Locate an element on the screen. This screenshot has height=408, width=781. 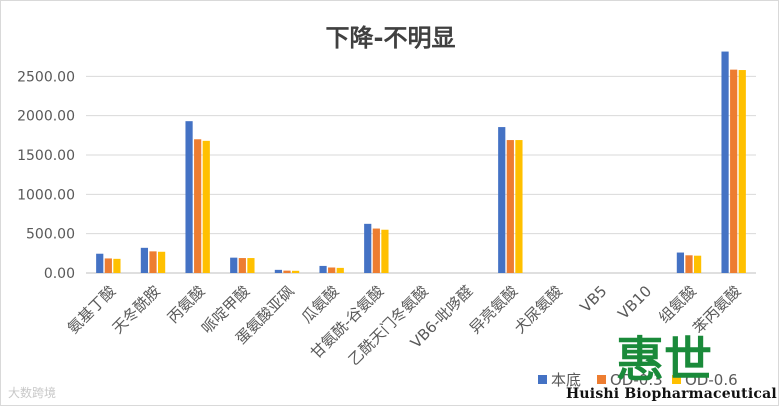
x-category-label: 氨基丁酸 is located at coordinates (91, 309).